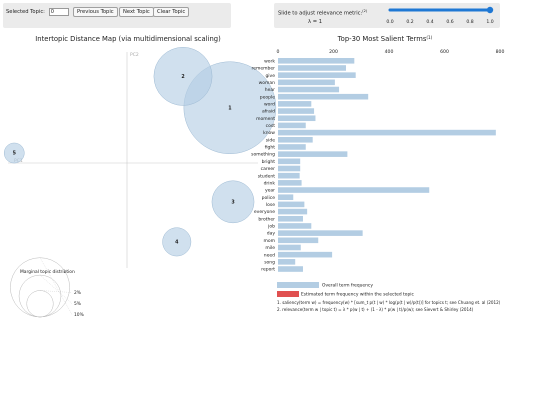  Describe the element at coordinates (268, 270) in the screenshot. I see `term-label: report` at that location.